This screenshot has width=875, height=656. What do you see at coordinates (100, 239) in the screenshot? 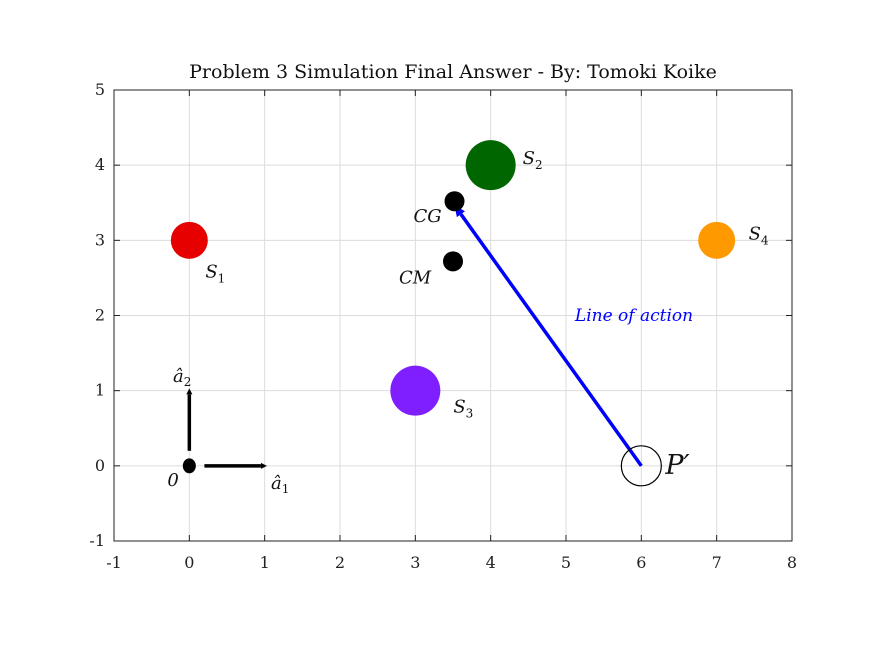
I see `y-tick-label: 3` at bounding box center [100, 239].